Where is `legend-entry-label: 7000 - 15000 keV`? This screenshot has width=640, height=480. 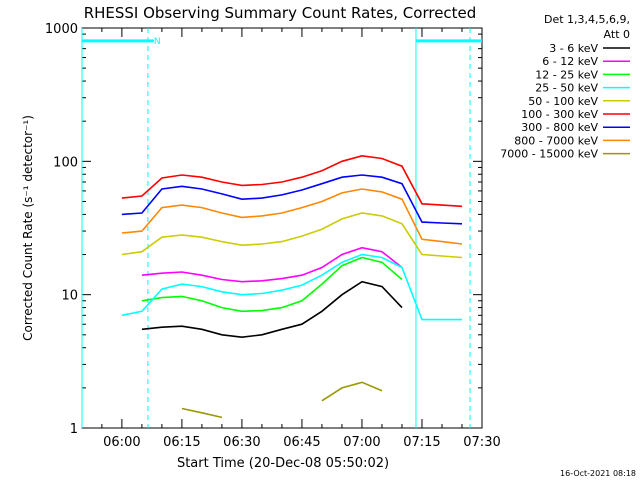 legend-entry-label: 7000 - 15000 keV is located at coordinates (549, 154).